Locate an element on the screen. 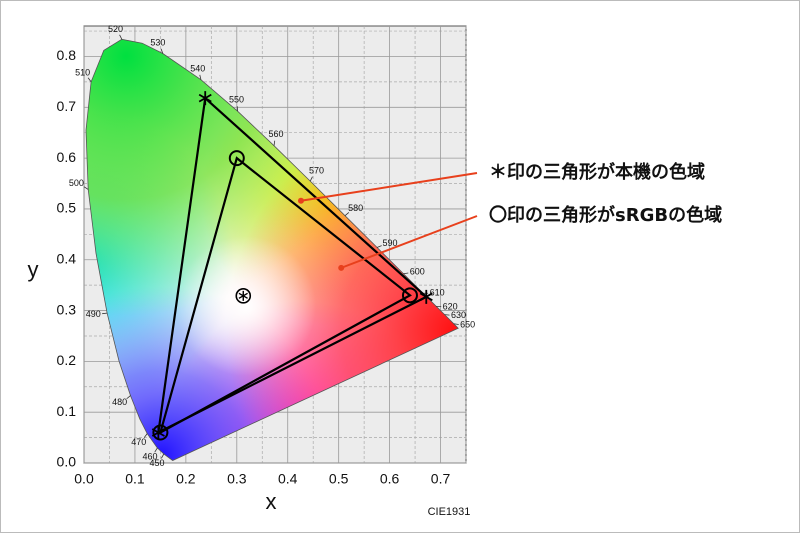 This screenshot has width=800, height=533. annotation: 〇印の三角形がsRGBの色域 is located at coordinates (605, 215).